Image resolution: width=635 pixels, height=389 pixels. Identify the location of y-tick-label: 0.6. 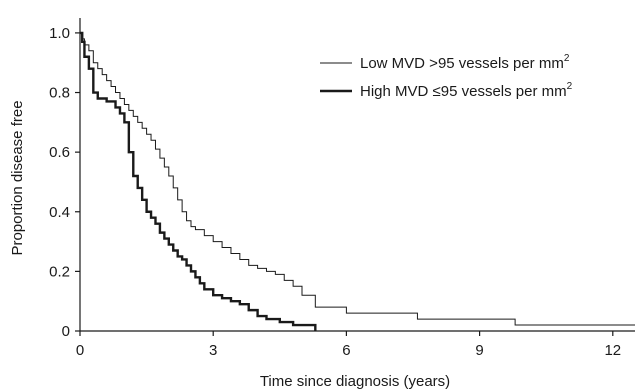
(59, 152).